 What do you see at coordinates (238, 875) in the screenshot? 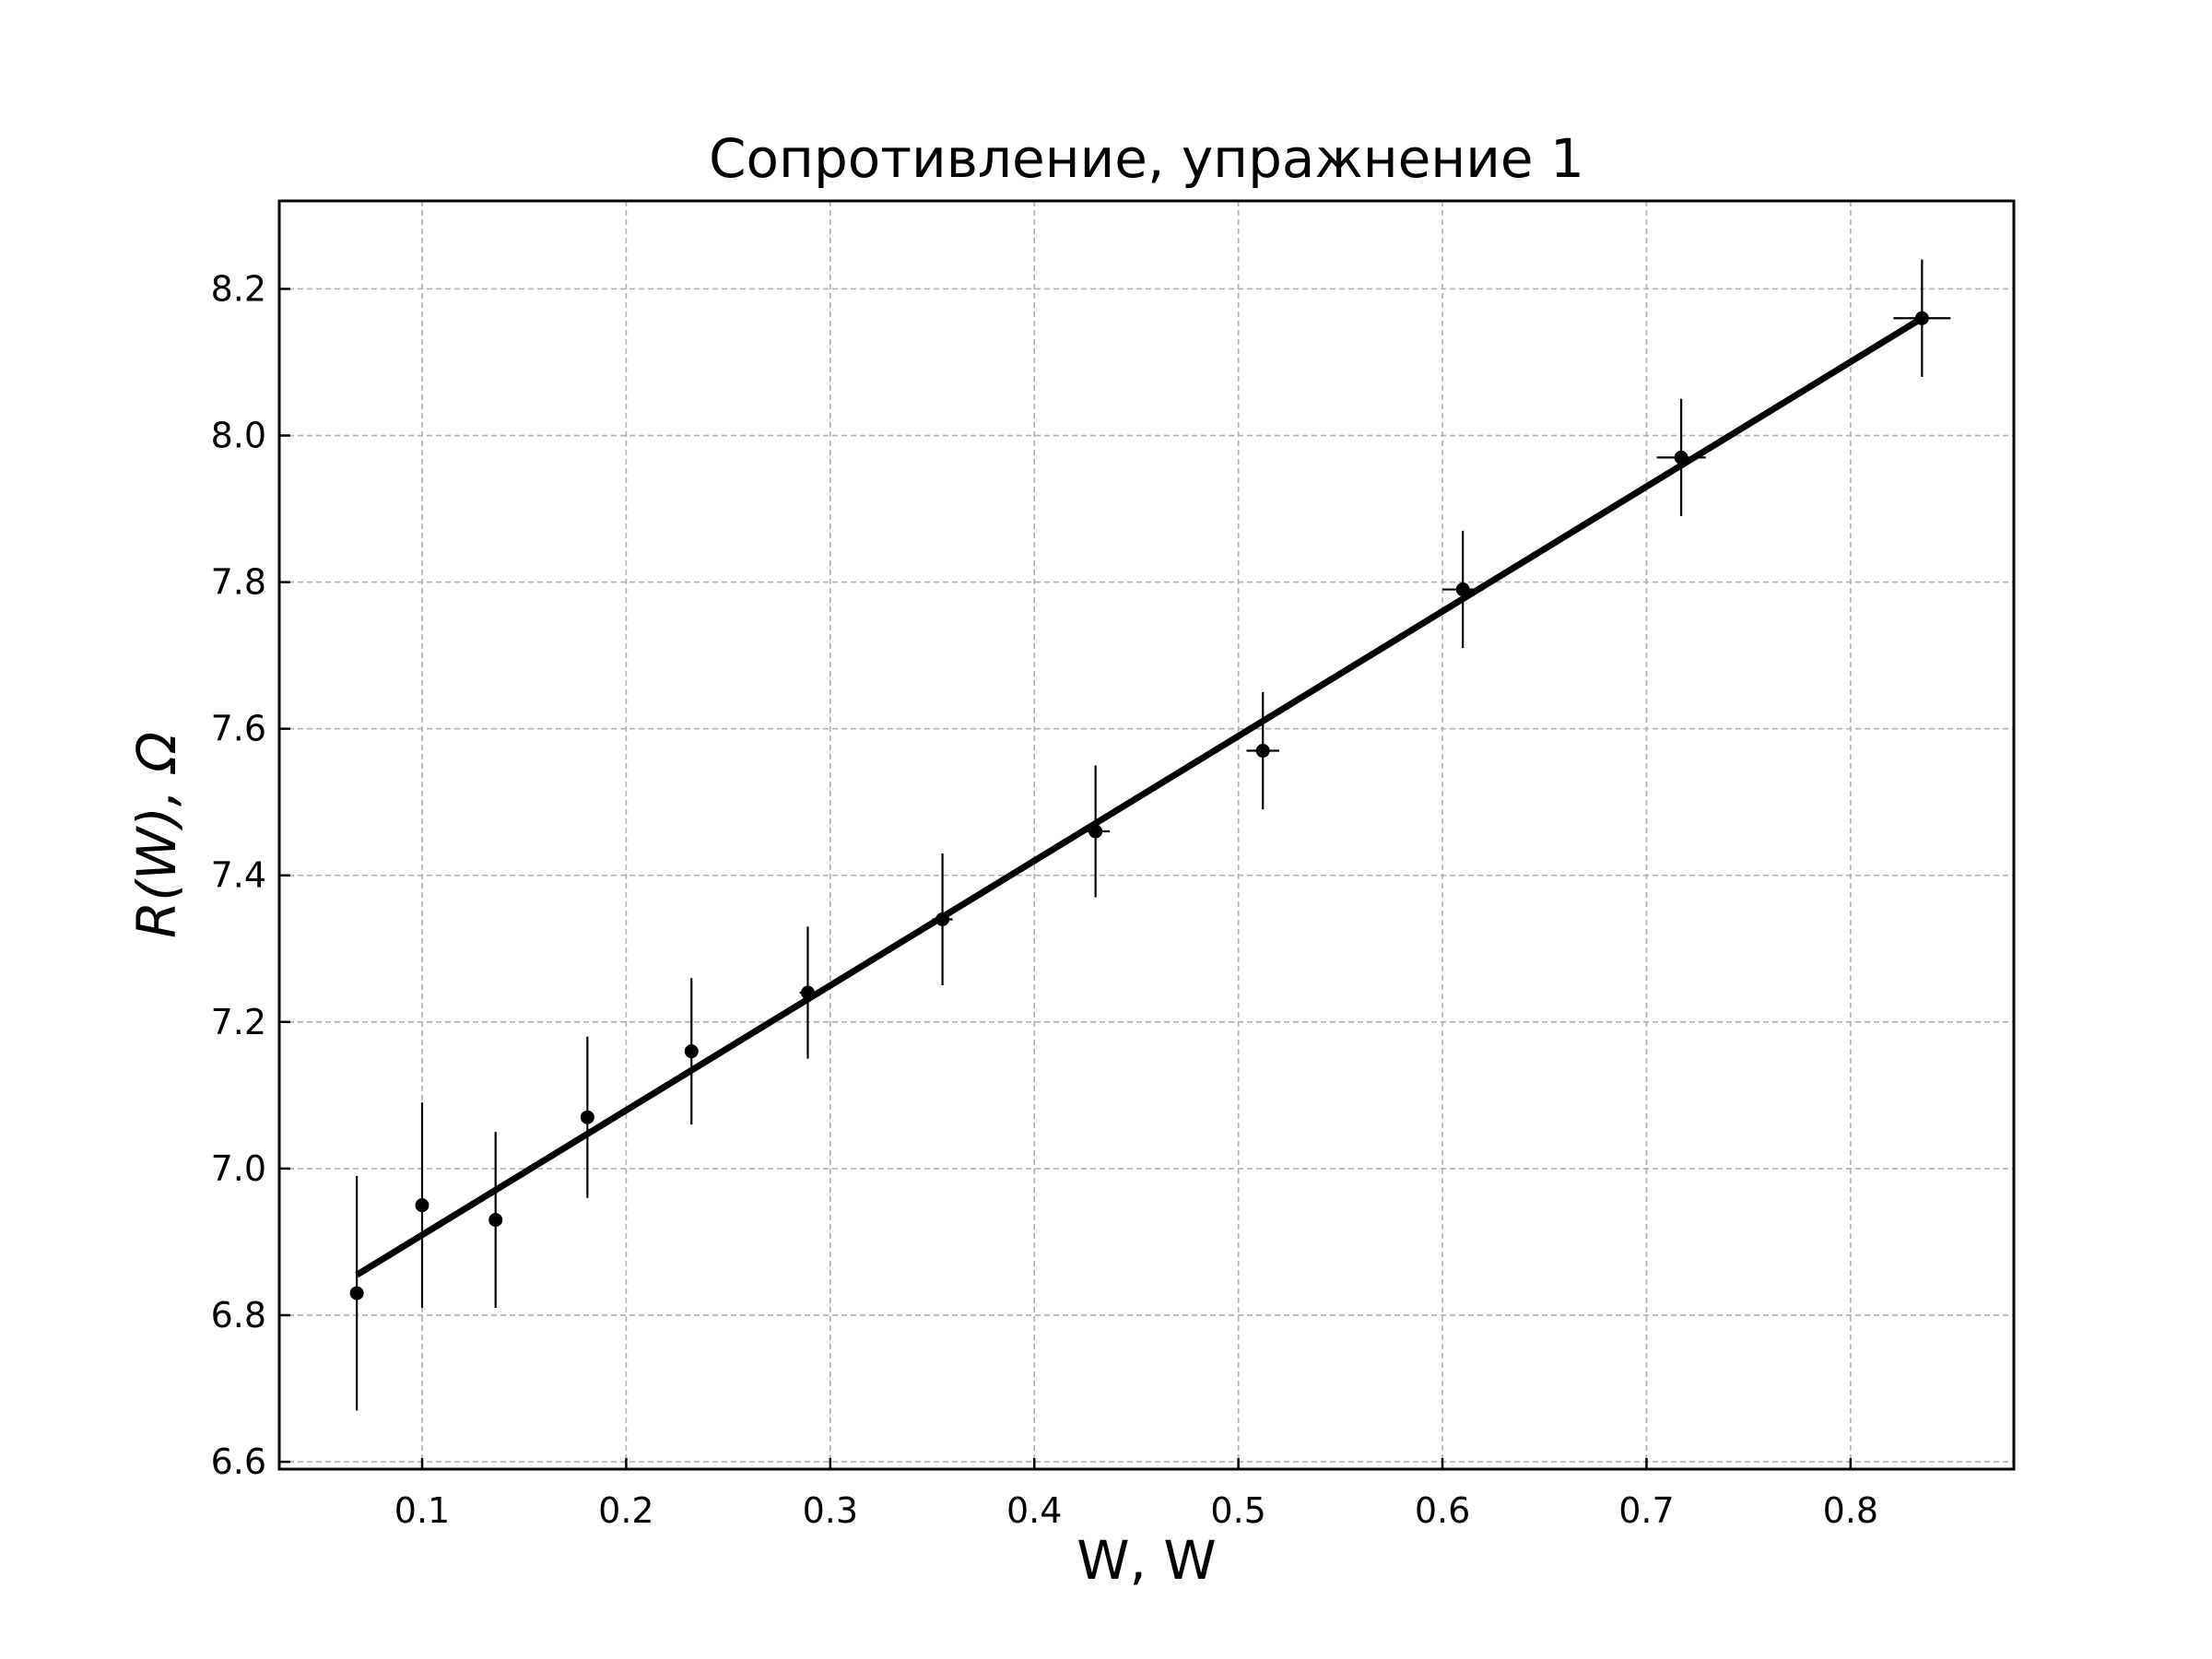
I see `y-tick-label: 7.4` at bounding box center [238, 875].